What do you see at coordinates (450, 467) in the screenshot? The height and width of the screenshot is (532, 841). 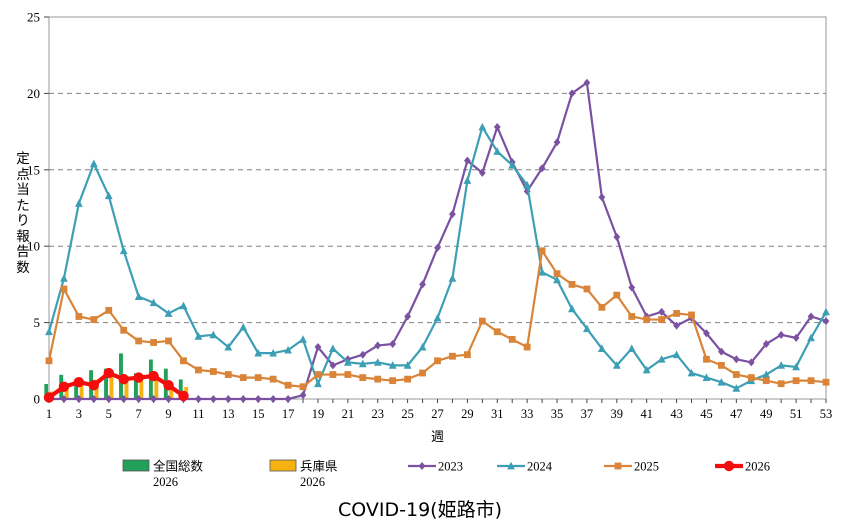 I see `legend-label: 2023` at bounding box center [450, 467].